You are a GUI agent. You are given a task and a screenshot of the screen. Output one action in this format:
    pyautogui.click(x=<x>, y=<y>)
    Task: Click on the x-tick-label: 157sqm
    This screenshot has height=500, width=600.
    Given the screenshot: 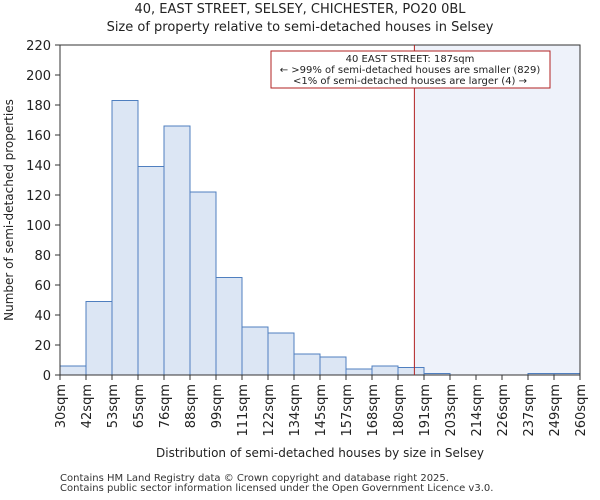 What is the action you would take?
    pyautogui.click(x=347, y=410)
    